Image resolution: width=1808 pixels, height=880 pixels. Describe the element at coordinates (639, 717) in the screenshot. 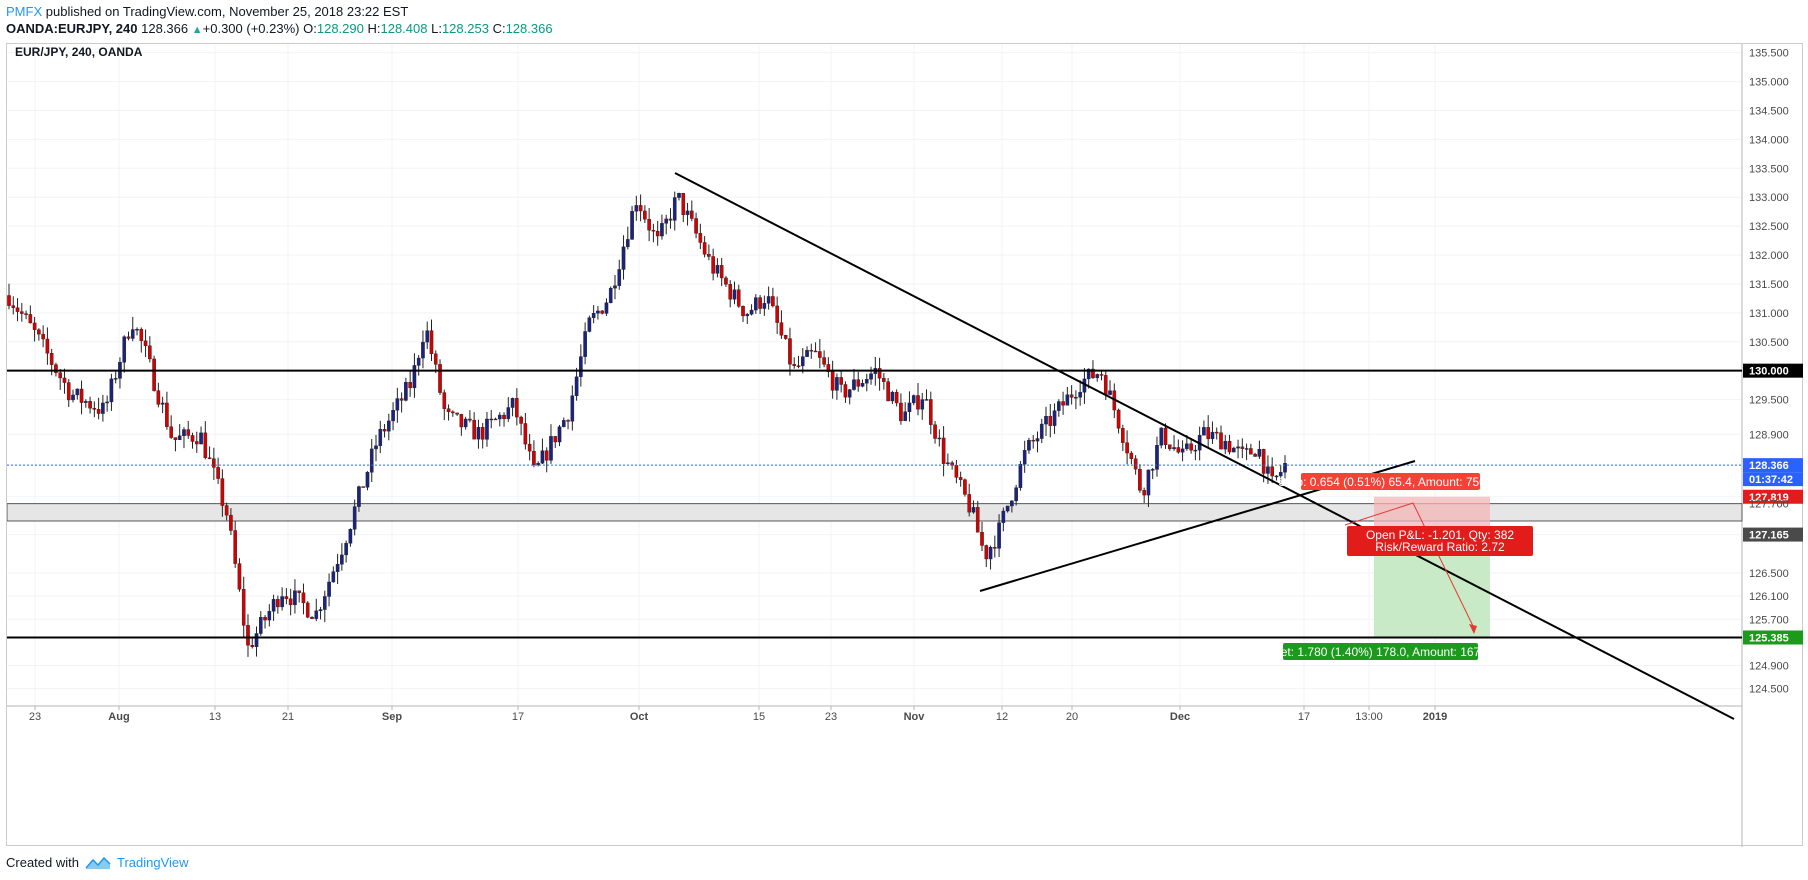

I see `x-tick-label: Oct` at that location.